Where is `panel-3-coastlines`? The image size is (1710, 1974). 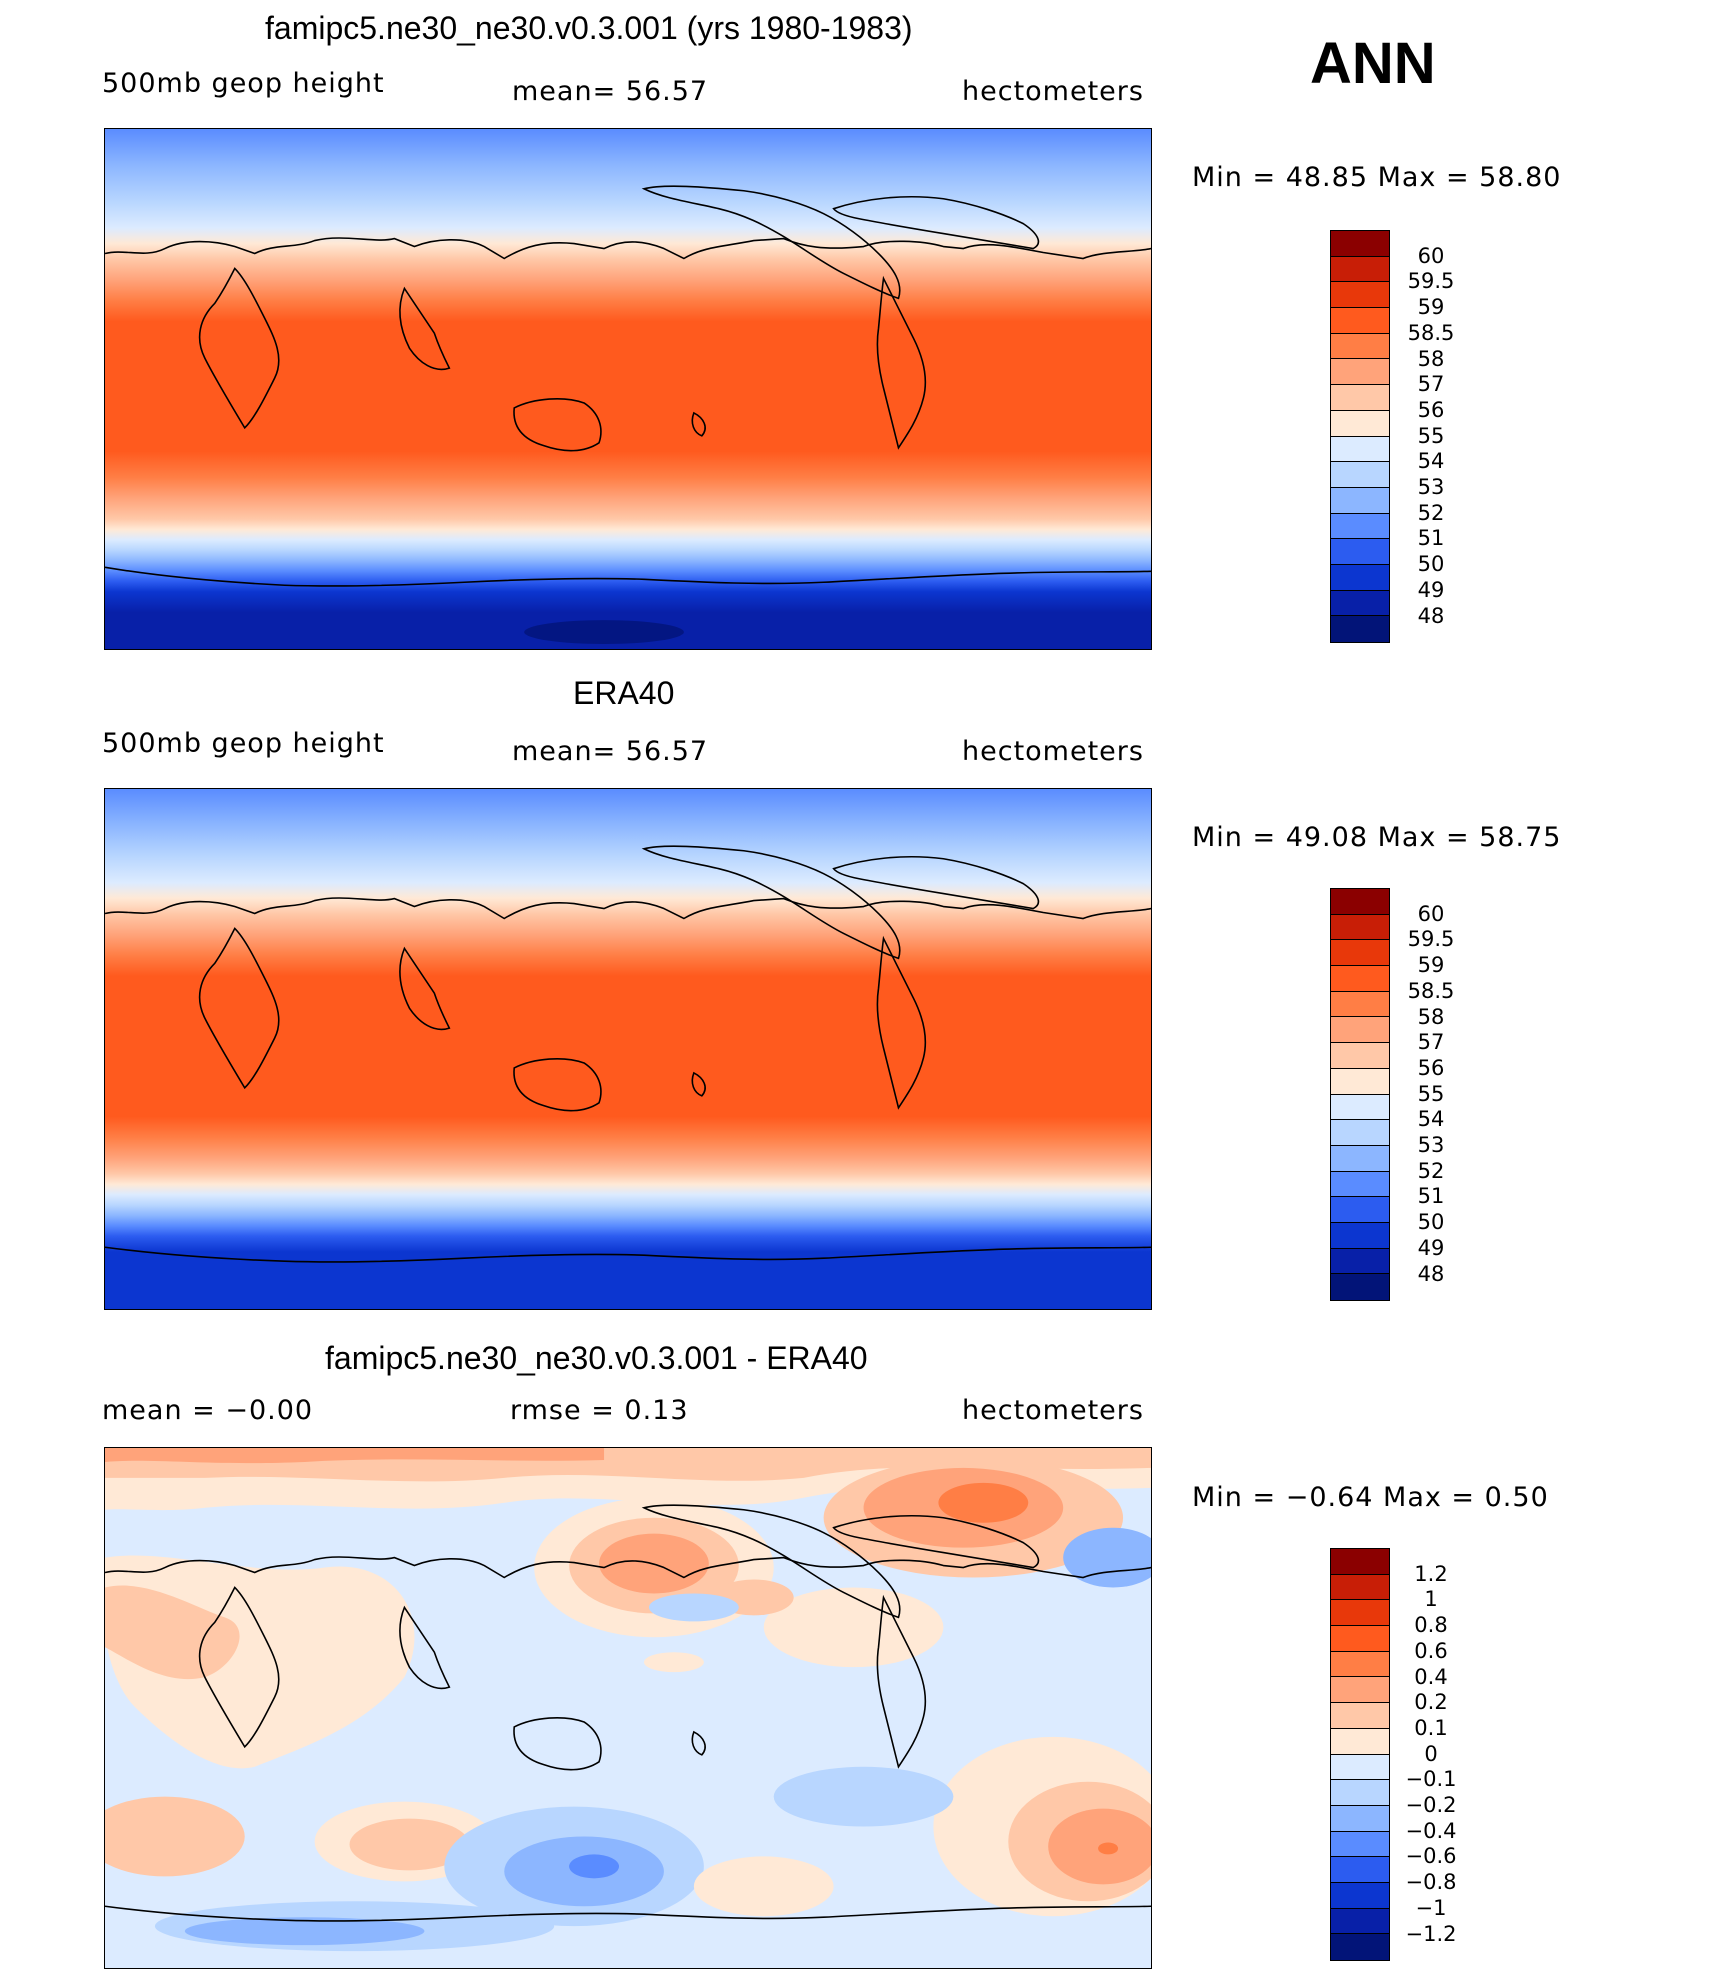
panel-3-coastlines is located at coordinates (628, 1713).